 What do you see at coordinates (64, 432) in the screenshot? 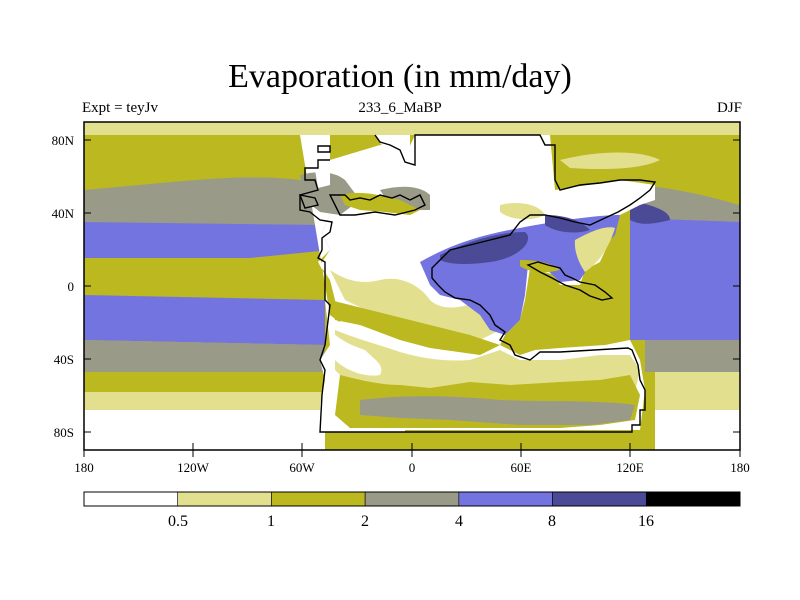
I see `y-tick-label: 80S` at bounding box center [64, 432].